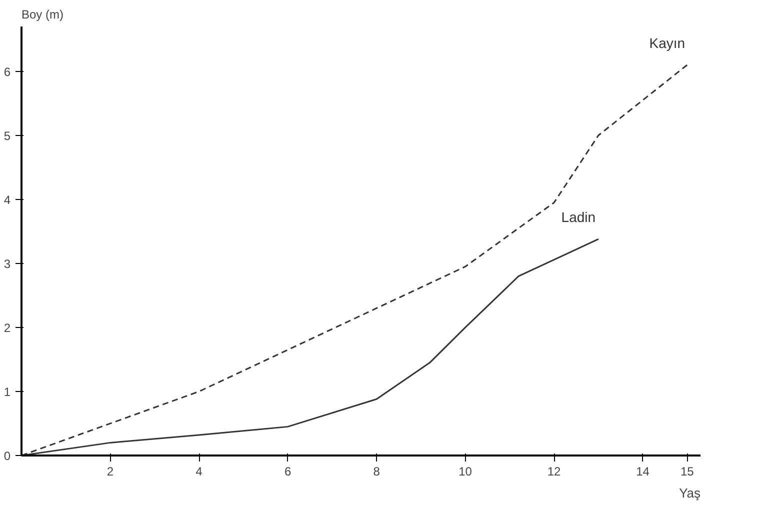 This screenshot has height=510, width=767. I want to click on x-tick-label: 12, so click(554, 471).